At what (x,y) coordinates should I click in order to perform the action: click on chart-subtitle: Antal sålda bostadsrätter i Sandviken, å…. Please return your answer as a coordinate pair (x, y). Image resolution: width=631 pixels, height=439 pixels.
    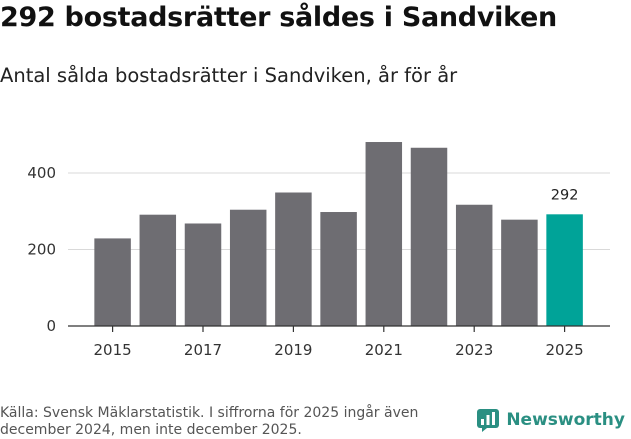
    Looking at the image, I should click on (229, 75).